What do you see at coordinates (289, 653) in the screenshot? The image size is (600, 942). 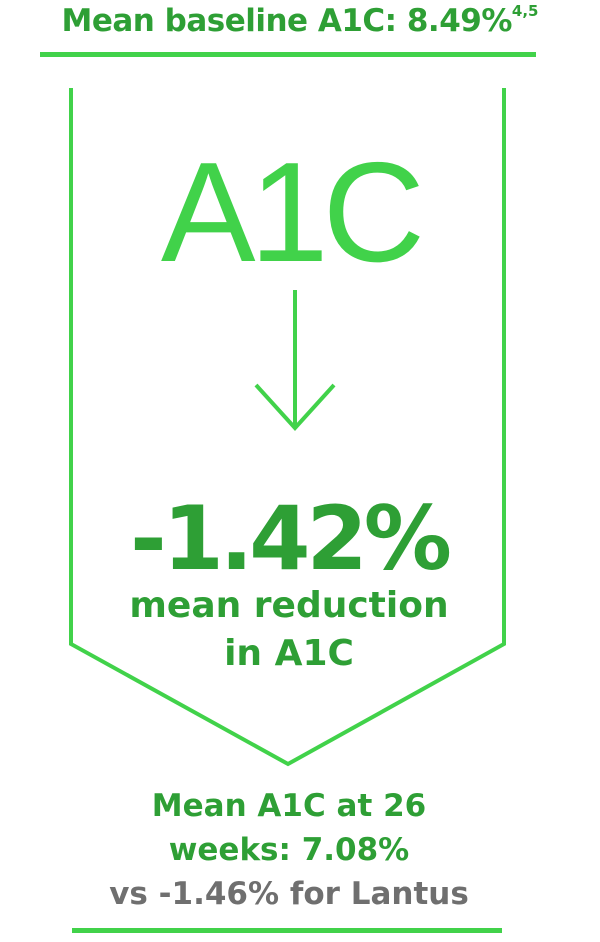 I see `reduction-caption-line2: in A1C` at bounding box center [289, 653].